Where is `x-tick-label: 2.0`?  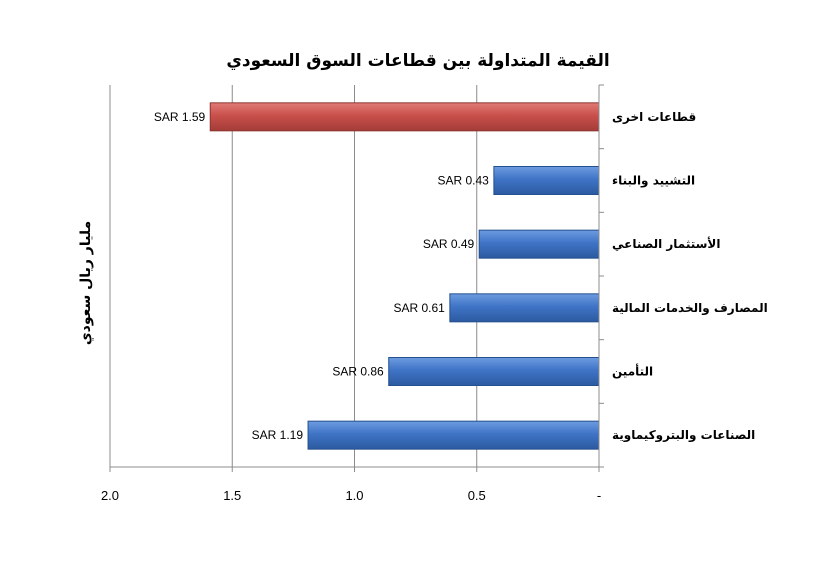
x-tick-label: 2.0 is located at coordinates (110, 495).